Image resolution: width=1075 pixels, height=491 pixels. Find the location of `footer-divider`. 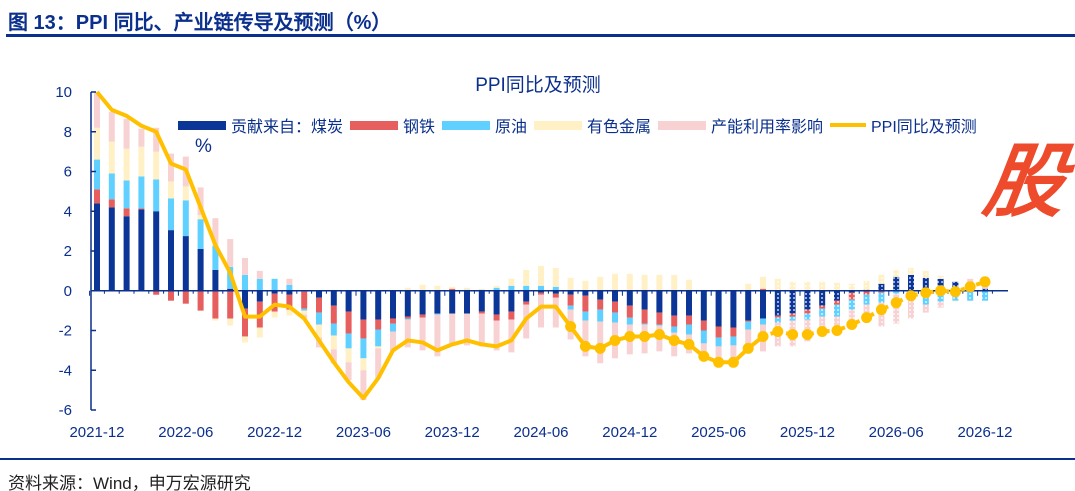

footer-divider is located at coordinates (537, 459).